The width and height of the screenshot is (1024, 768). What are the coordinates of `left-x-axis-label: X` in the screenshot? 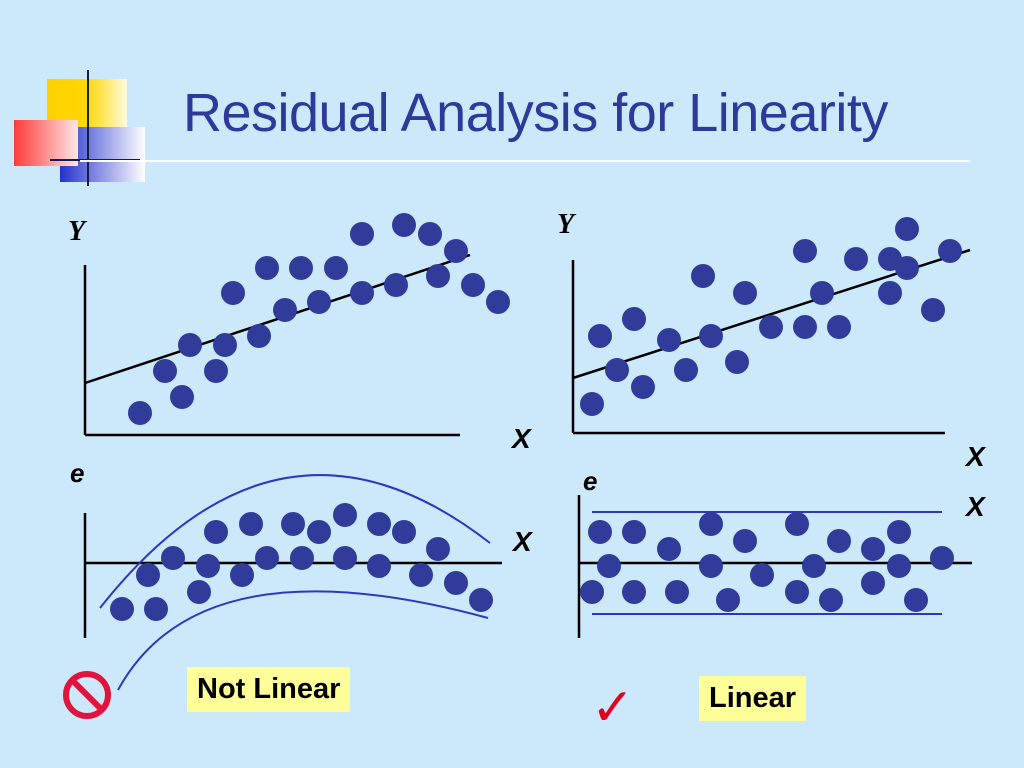 It's located at (521, 438).